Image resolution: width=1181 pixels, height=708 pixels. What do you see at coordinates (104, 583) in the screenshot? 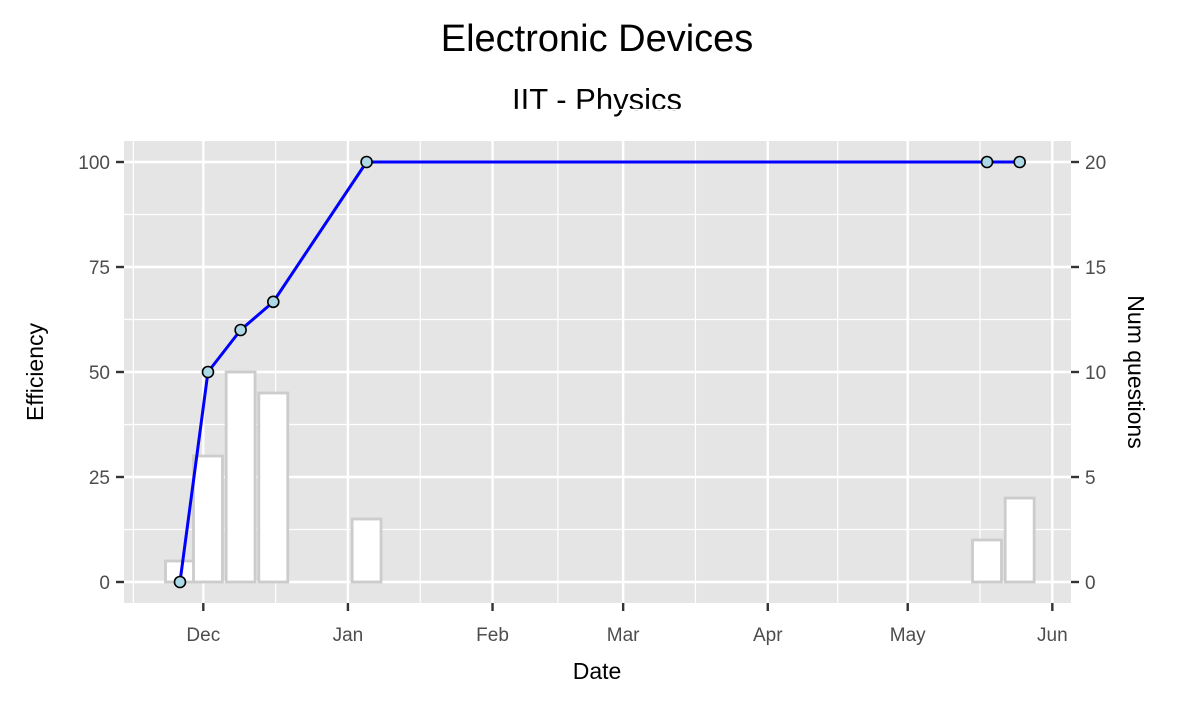
I see `y-tick-label: 0` at bounding box center [104, 583].